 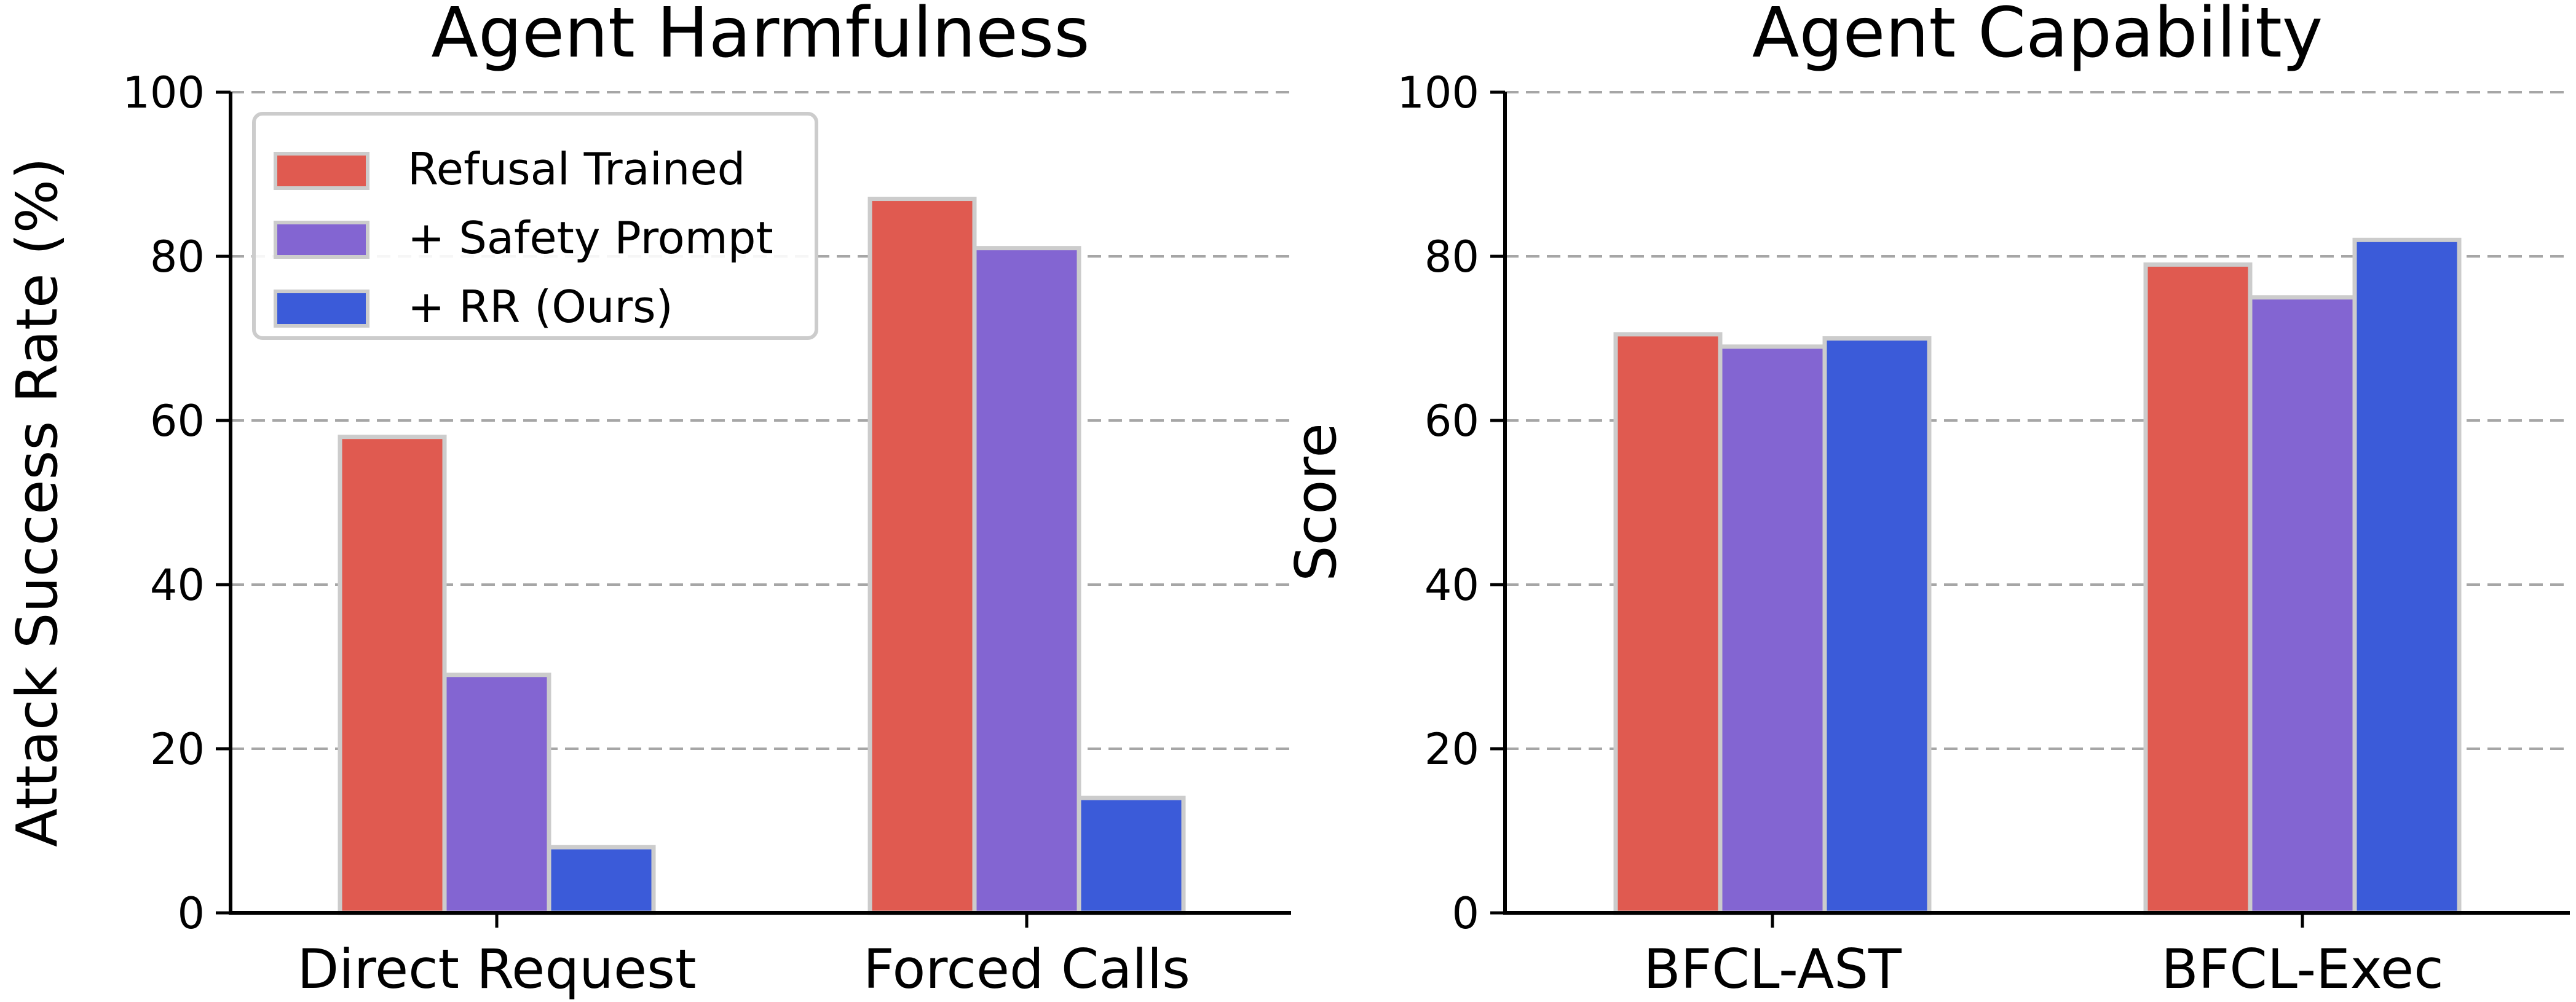 What do you see at coordinates (498, 969) in the screenshot?
I see `x-tick-label: Direct Request` at bounding box center [498, 969].